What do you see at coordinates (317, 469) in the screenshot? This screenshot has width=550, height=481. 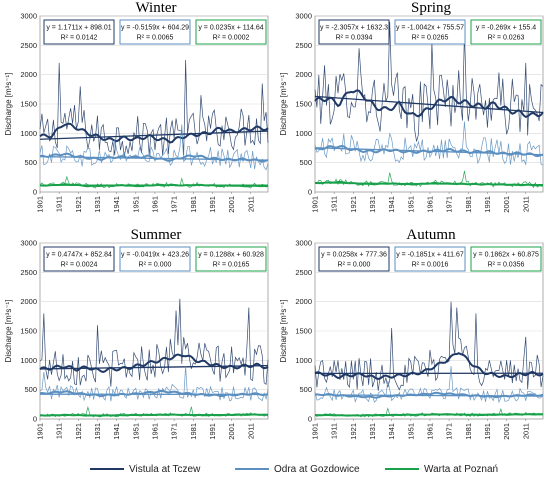 I see `legend-label-odra: Odra at Gozdowice` at bounding box center [317, 469].